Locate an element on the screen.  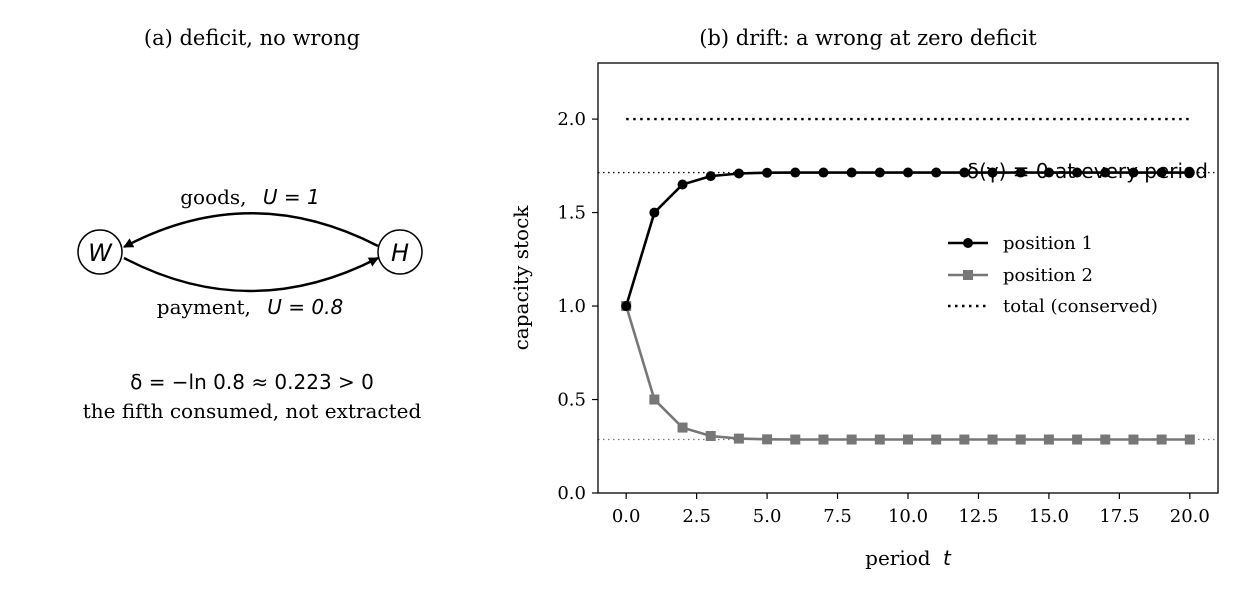
goods-label-math: U = 1 is located at coordinates (291, 197).